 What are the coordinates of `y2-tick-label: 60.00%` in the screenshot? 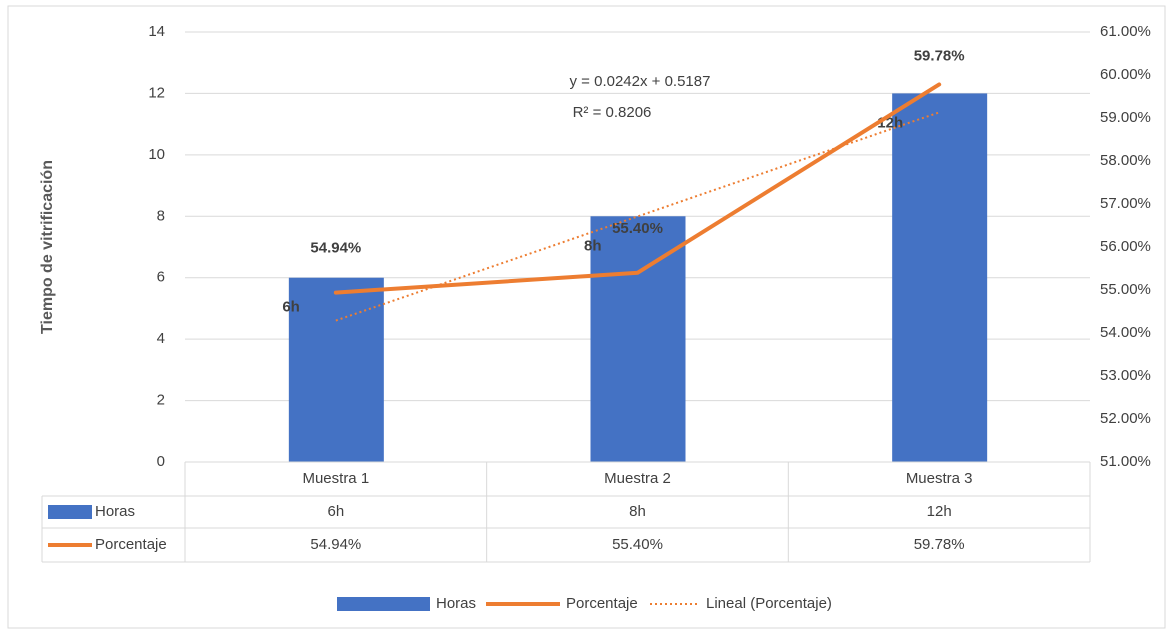 It's located at (1125, 74).